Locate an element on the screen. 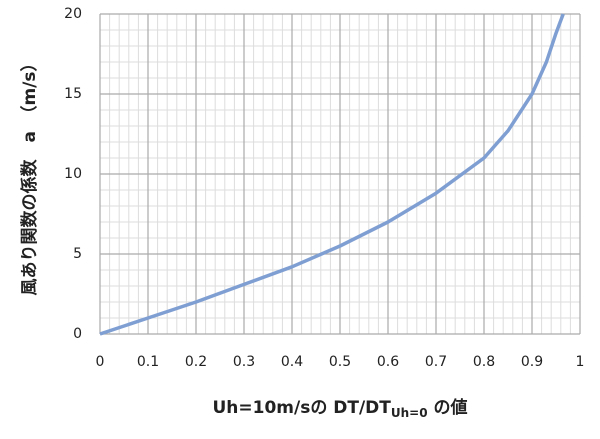  x-tick-label: 0.3 is located at coordinates (244, 362).